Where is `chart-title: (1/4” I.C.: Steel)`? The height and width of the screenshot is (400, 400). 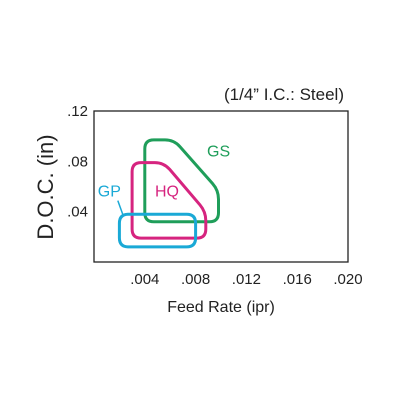 chart-title: (1/4” I.C.: Steel) is located at coordinates (284, 94).